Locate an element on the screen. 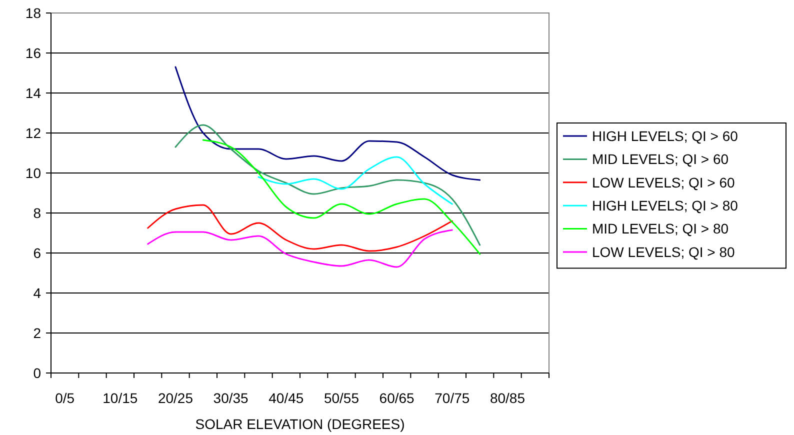  x-axis-title: SOLAR ELEVATION (DEGREES) is located at coordinates (300, 424).